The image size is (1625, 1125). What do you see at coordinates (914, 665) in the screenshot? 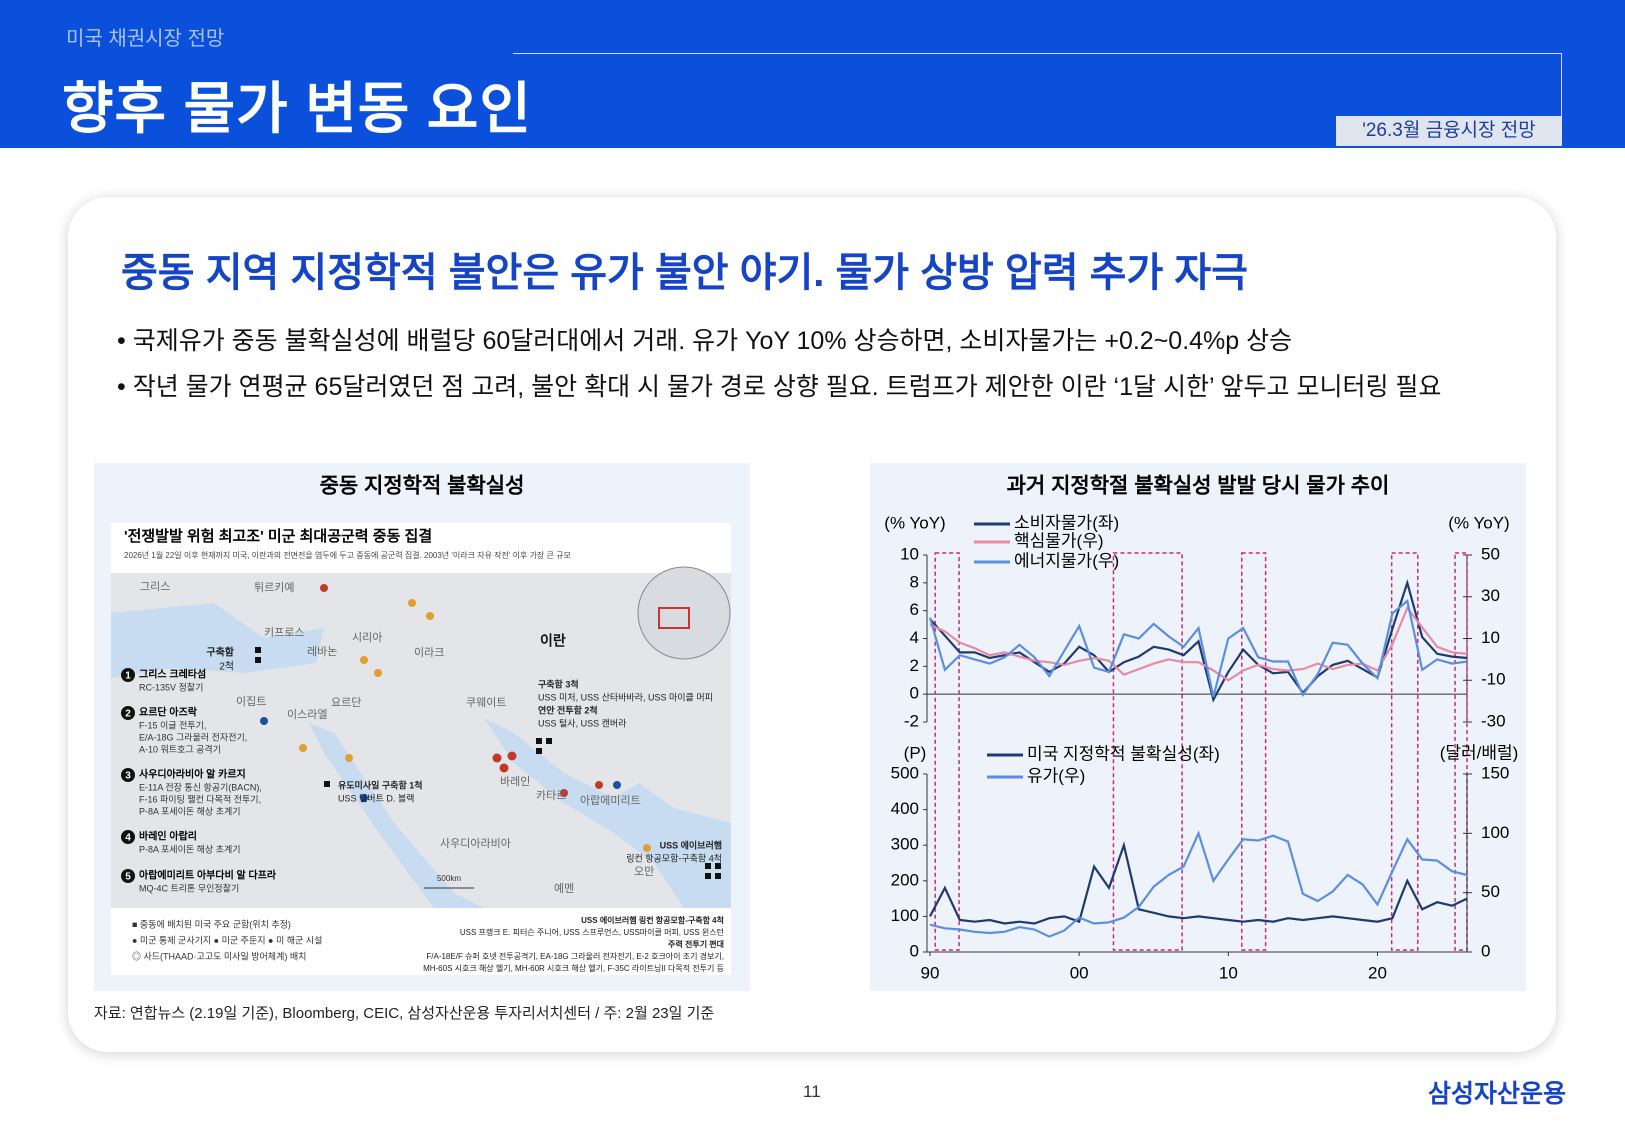
I see `y-tick-label: 2` at bounding box center [914, 665].